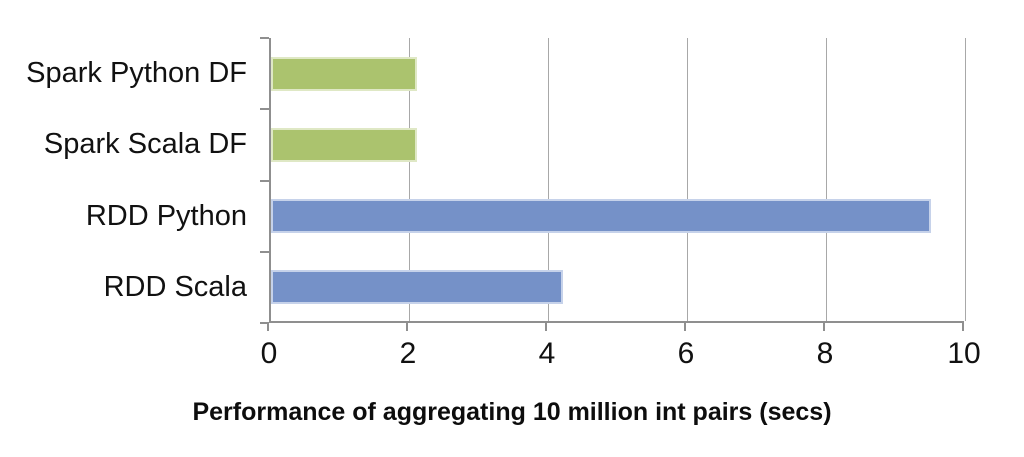 Image resolution: width=1024 pixels, height=457 pixels. What do you see at coordinates (145, 144) in the screenshot?
I see `category-label-spark-scala-df: Spark Scala DF` at bounding box center [145, 144].